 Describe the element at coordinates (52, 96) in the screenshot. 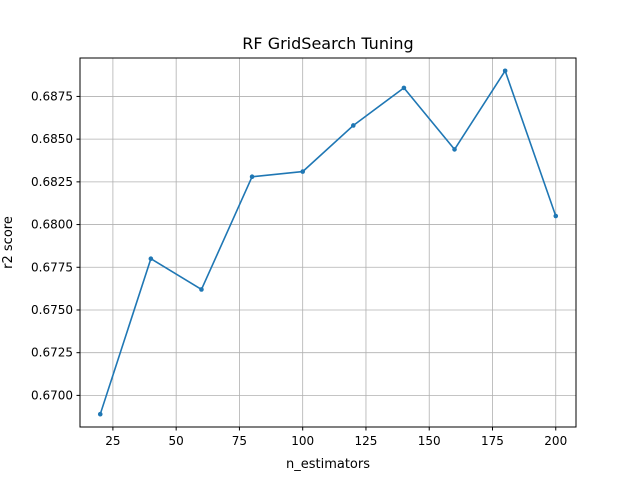

I see `y-tick-label: 0.6875` at that location.